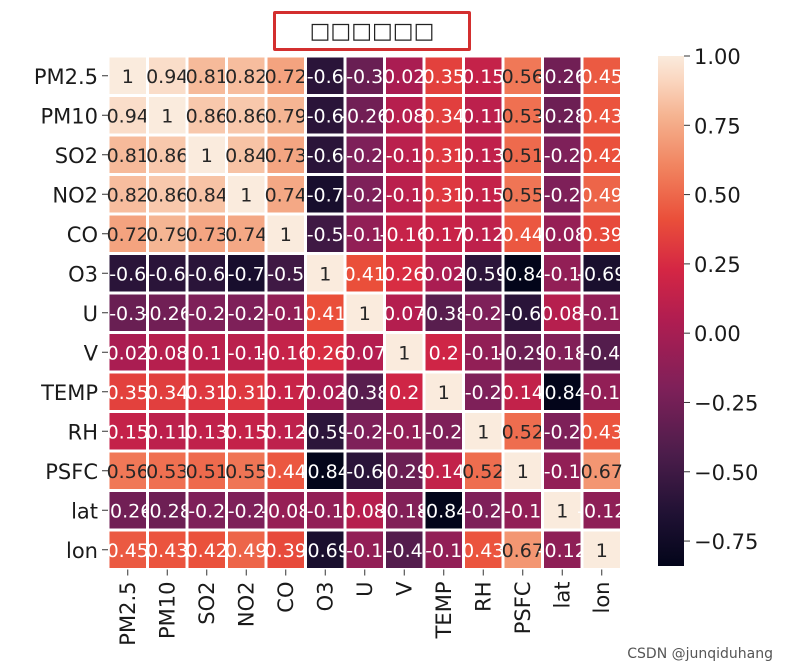 The width and height of the screenshot is (787, 672). I want to click on cell-value-label: 0.49, so click(246, 551).